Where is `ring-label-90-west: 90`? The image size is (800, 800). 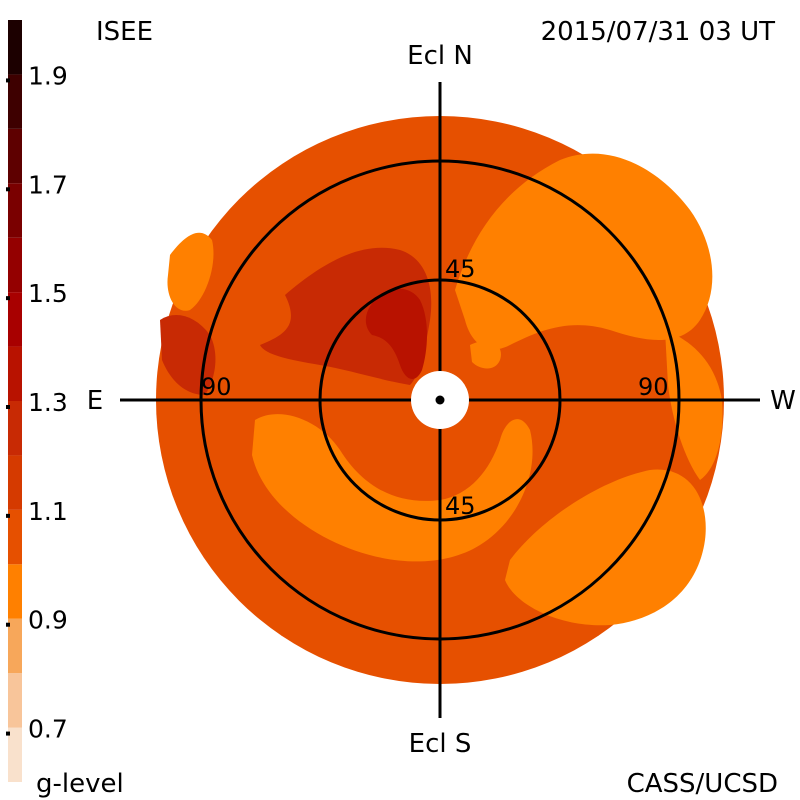 ring-label-90-west: 90 is located at coordinates (653, 387).